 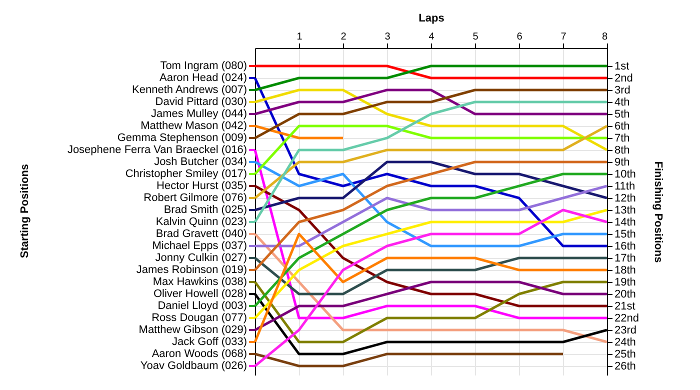 What do you see at coordinates (203, 66) in the screenshot?
I see `legend-label: Tom Ingram (080)` at bounding box center [203, 66].